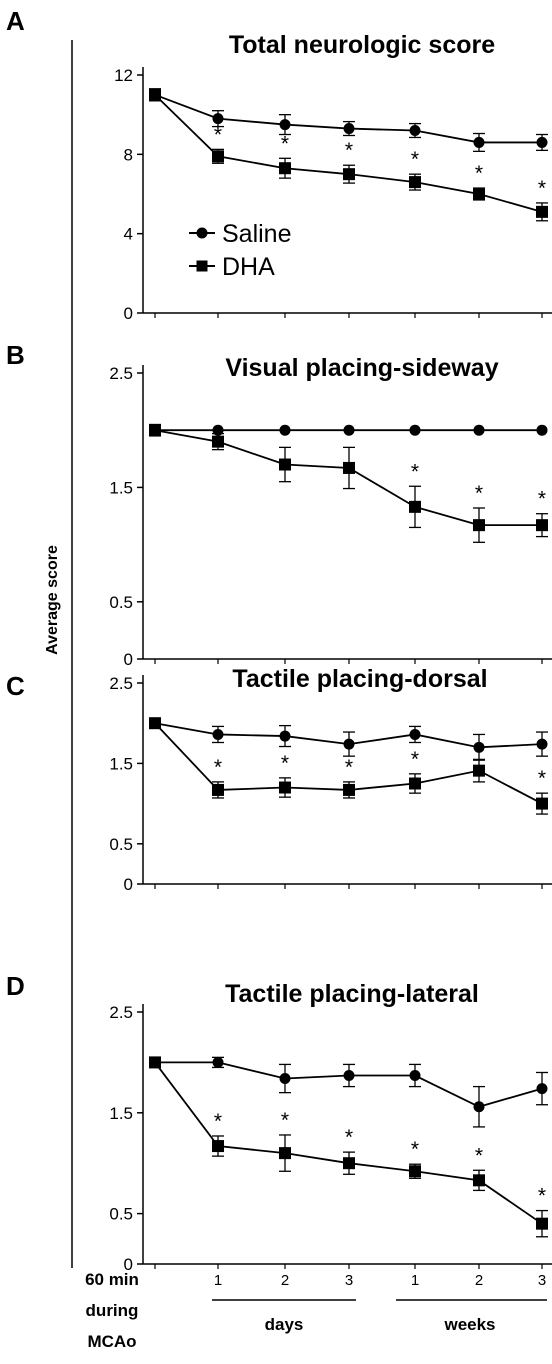 This screenshot has width=552, height=1364. Describe the element at coordinates (121, 844) in the screenshot. I see `panel-c-y-tick-label: 0.5` at that location.